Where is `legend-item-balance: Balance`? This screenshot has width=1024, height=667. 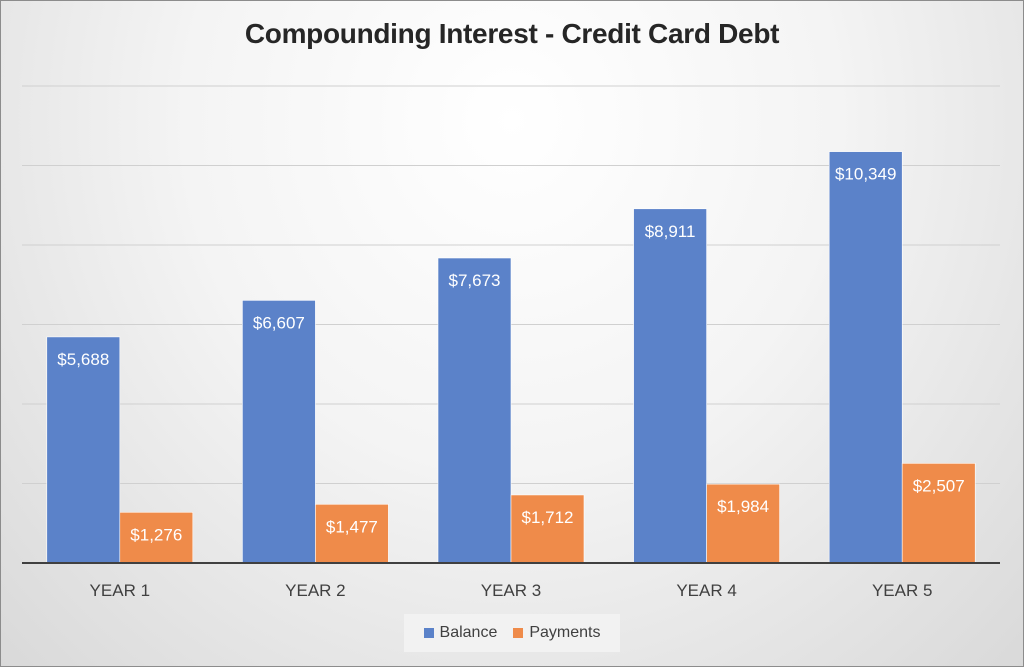
legend-item-balance: Balance is located at coordinates (460, 633).